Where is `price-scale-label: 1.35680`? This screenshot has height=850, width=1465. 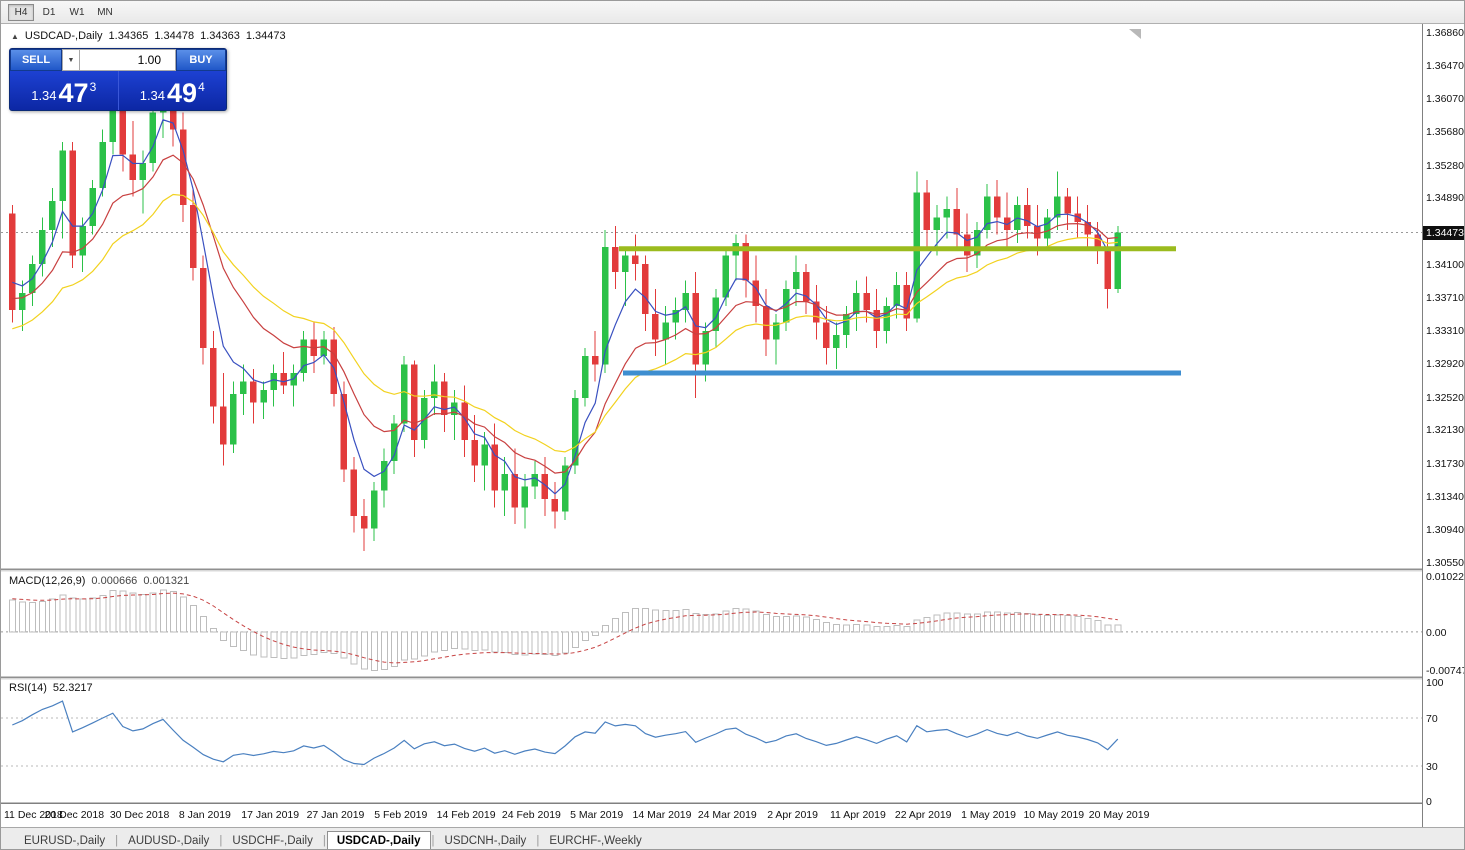 price-scale-label: 1.35680 is located at coordinates (1445, 132).